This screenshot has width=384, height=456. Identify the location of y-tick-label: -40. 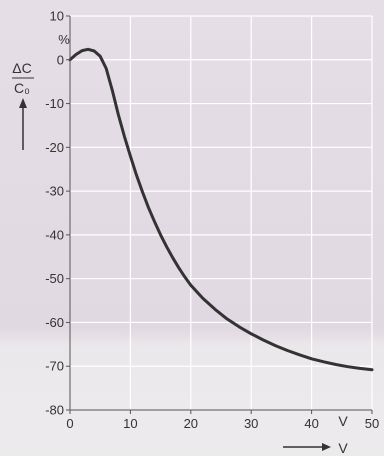
(54, 234).